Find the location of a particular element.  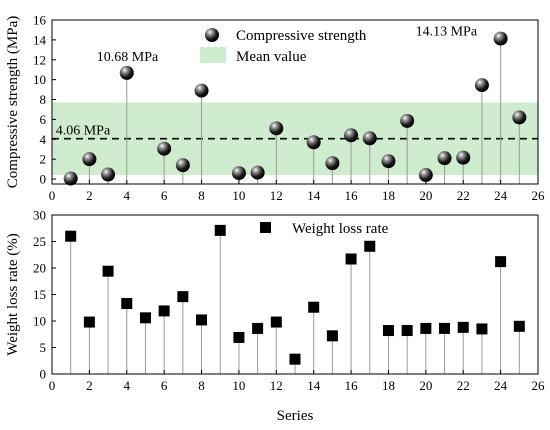

top-y-tick-label: 14 is located at coordinates (40, 39).